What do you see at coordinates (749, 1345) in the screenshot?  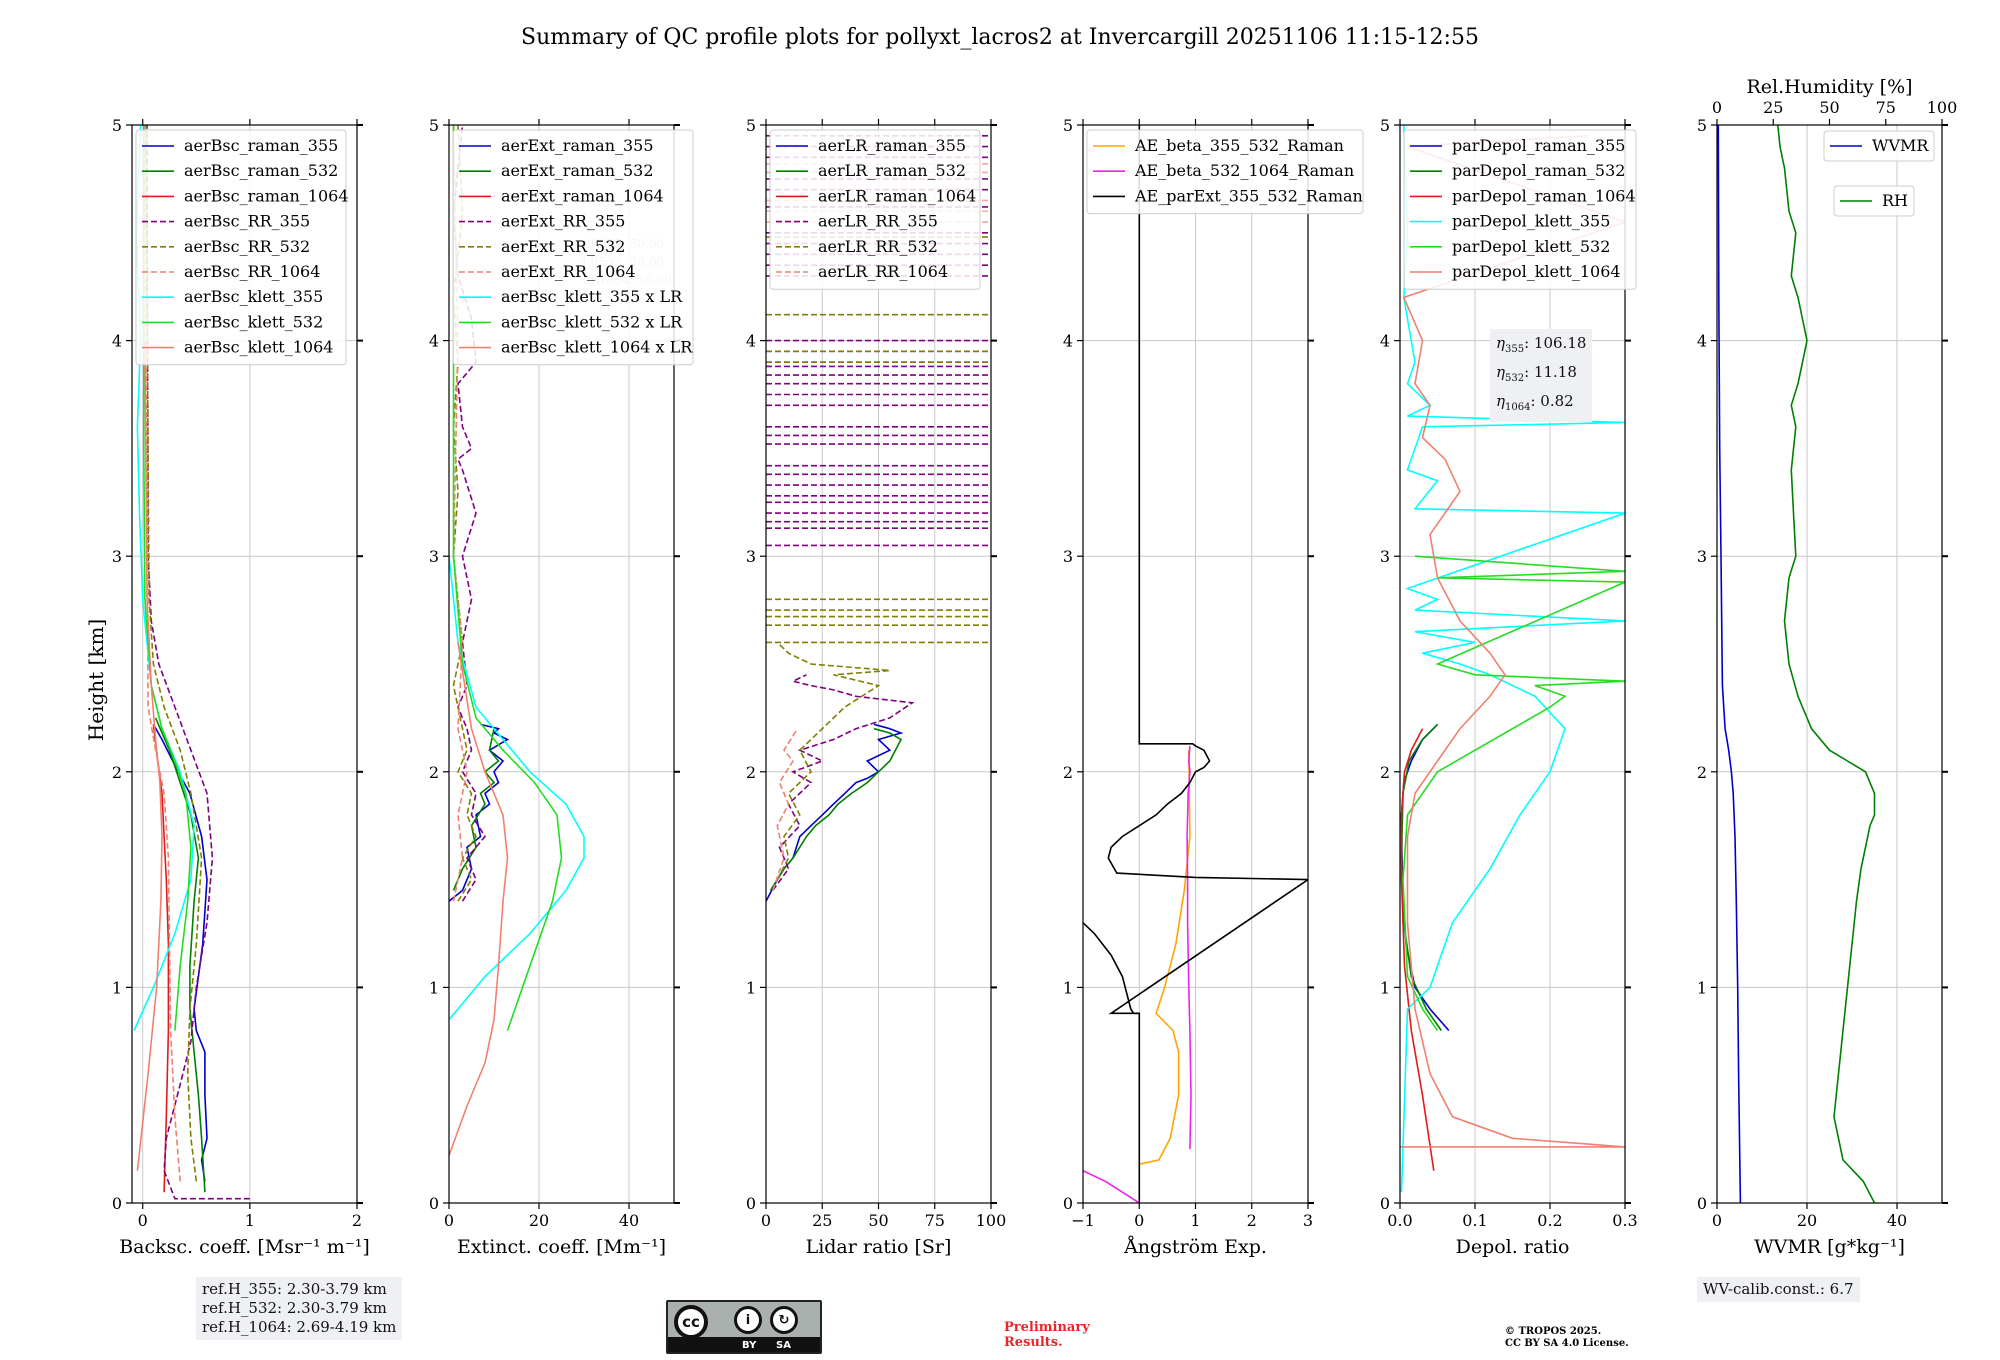 I see `cc-by-label: BY` at bounding box center [749, 1345].